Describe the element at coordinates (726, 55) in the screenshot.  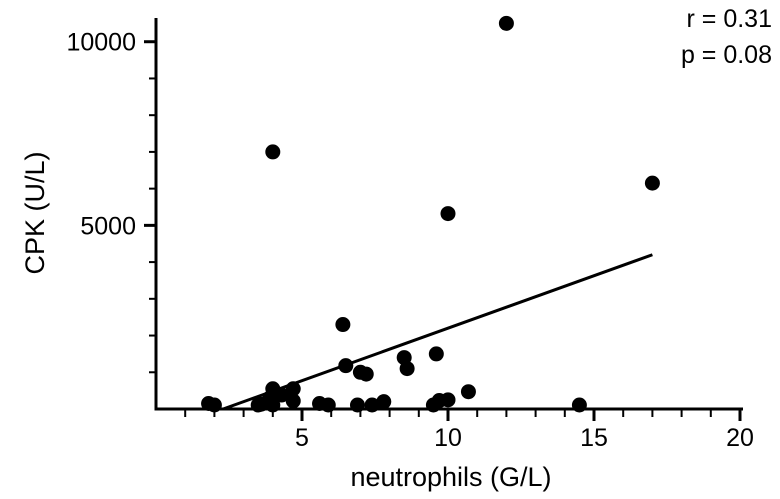
I see `p-value-label: p = 0.08` at that location.